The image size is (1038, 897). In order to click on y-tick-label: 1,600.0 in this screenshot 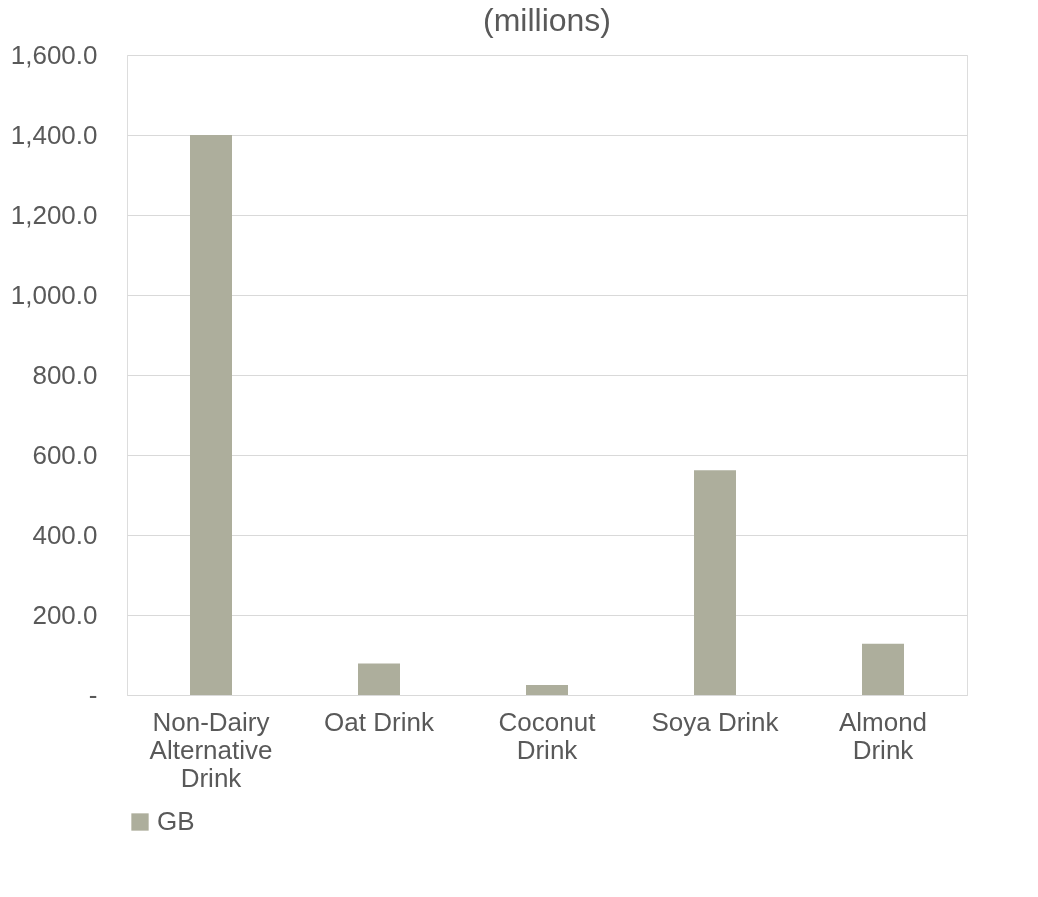, I will do `click(54, 54)`.